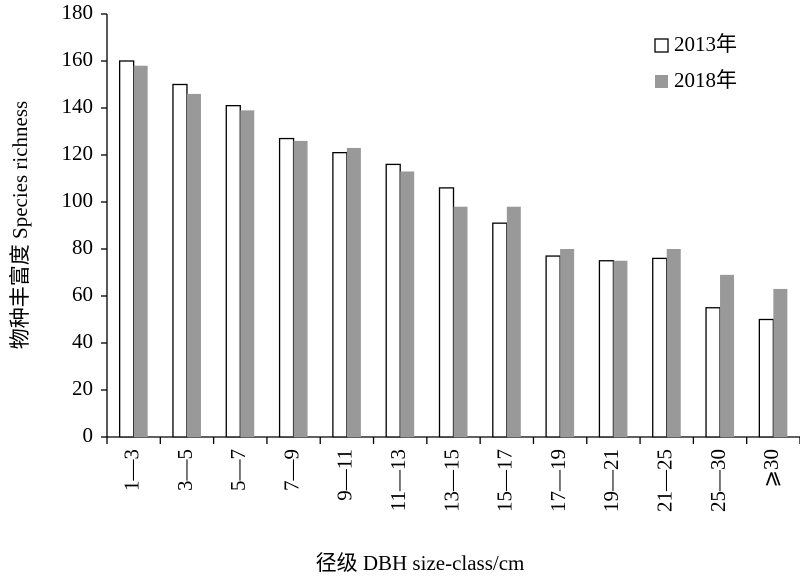  Describe the element at coordinates (611, 480) in the screenshot. I see `x-tick-label: 19—21` at that location.